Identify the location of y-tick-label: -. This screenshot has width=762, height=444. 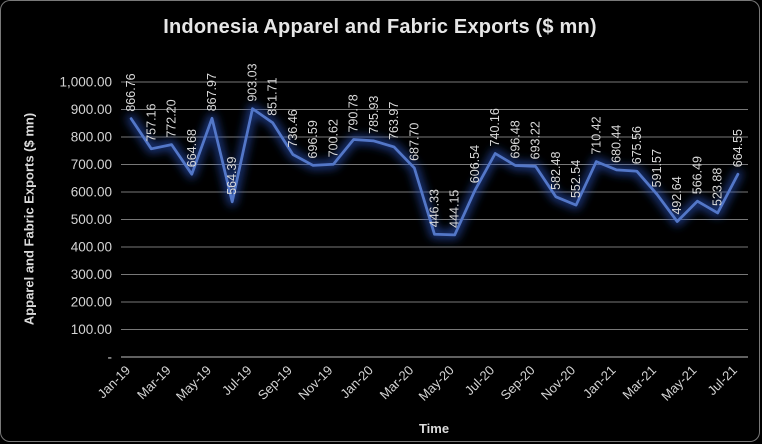
(110, 357).